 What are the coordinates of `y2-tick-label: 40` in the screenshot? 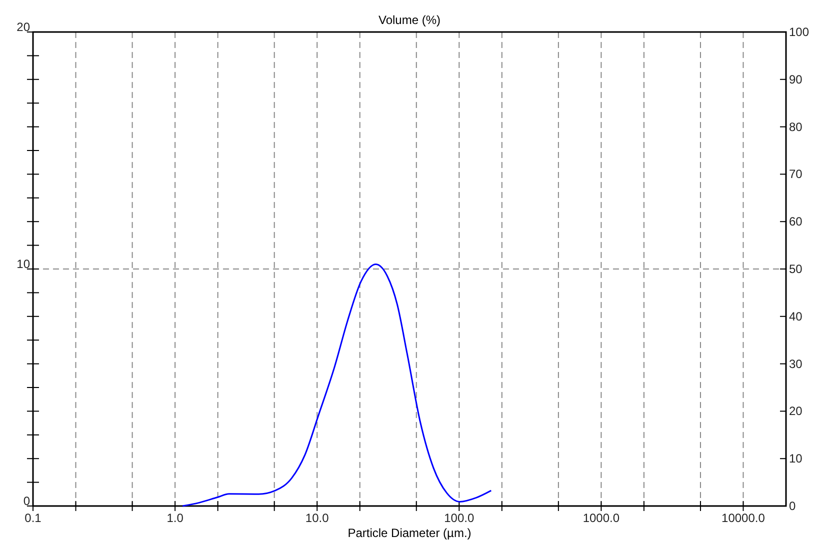 It's located at (796, 316).